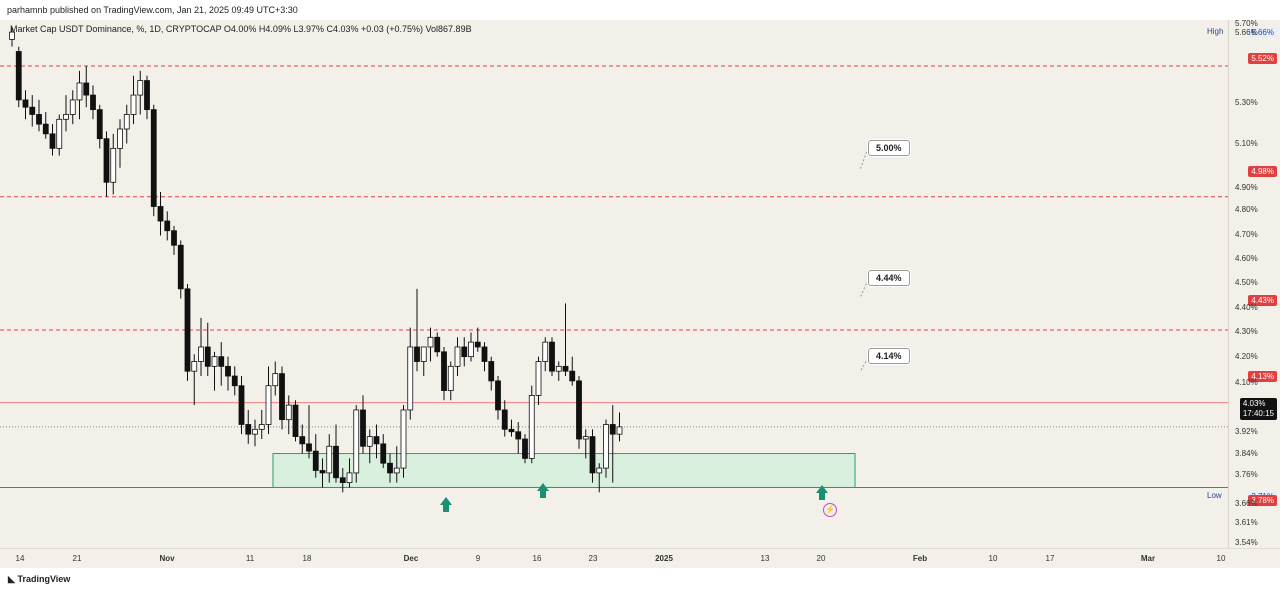 The height and width of the screenshot is (592, 1280). I want to click on level-tag-413: 4.13%, so click(1262, 376).